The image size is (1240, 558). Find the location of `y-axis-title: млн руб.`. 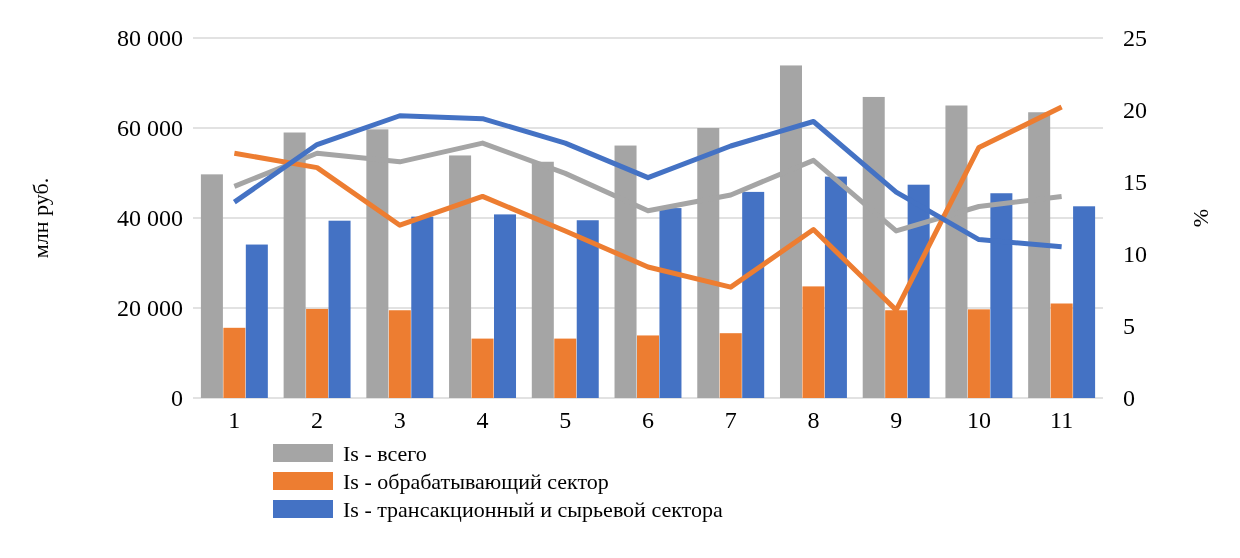

y-axis-title: млн руб. is located at coordinates (40, 218).